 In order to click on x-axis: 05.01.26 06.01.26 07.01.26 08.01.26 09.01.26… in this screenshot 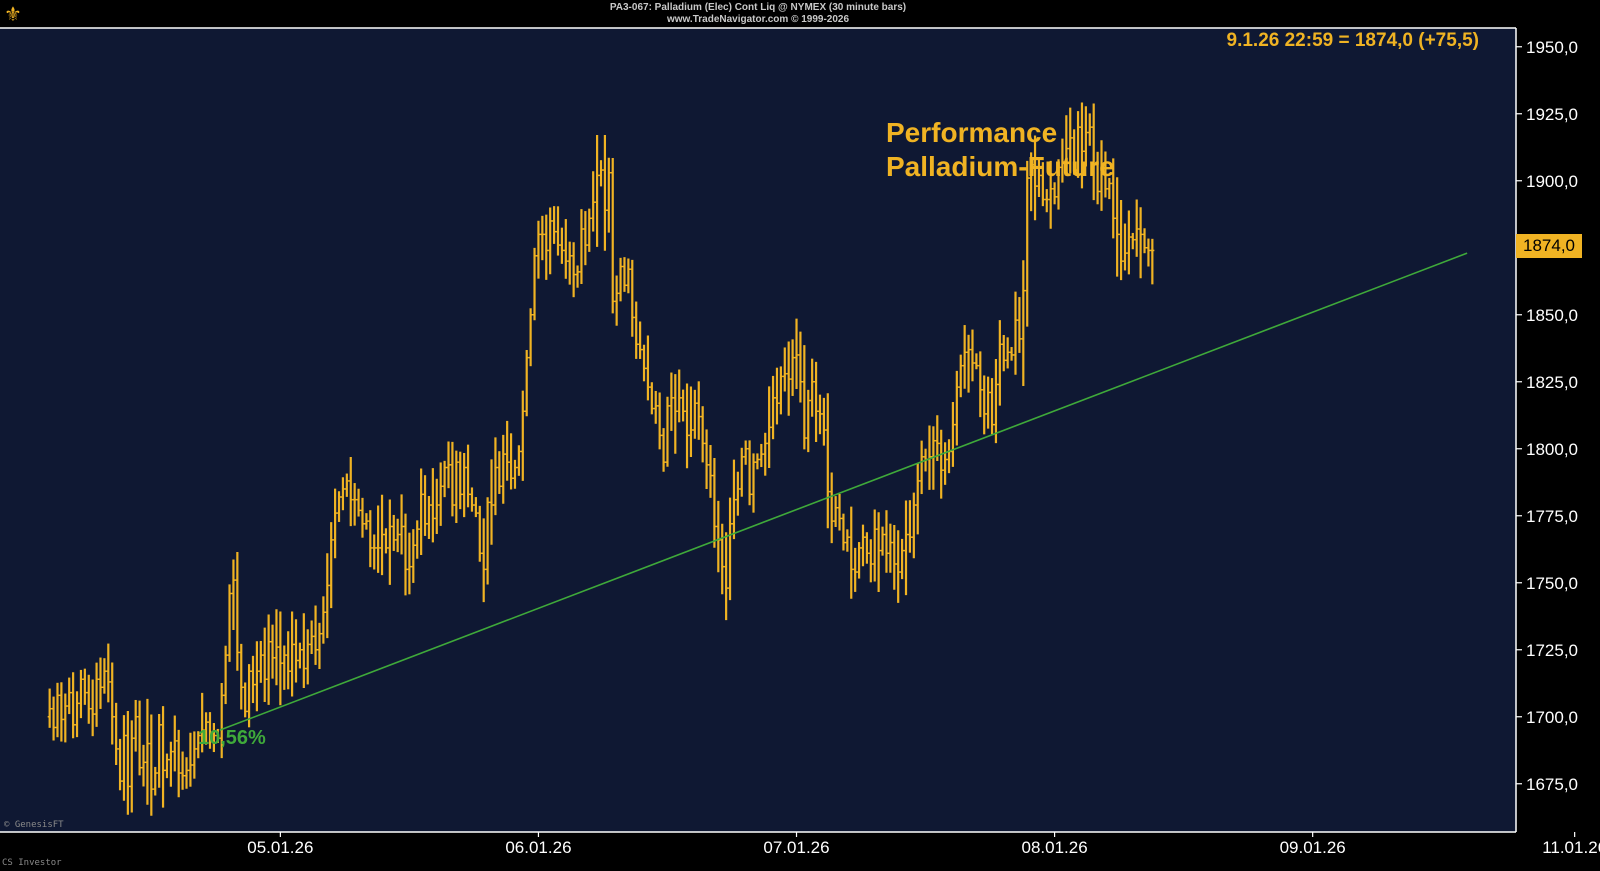, I will do `click(923, 844)`.